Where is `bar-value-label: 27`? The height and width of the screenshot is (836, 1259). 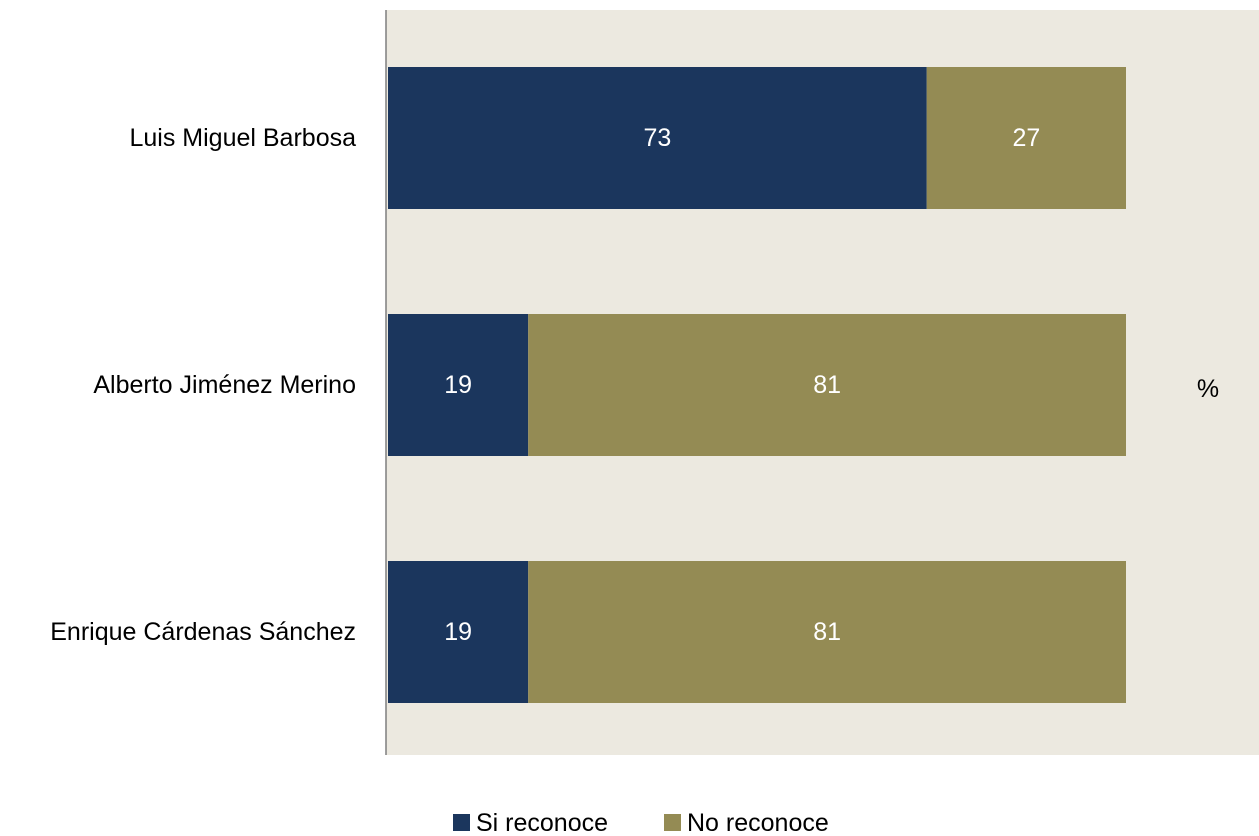
bar-value-label: 27 is located at coordinates (1026, 138).